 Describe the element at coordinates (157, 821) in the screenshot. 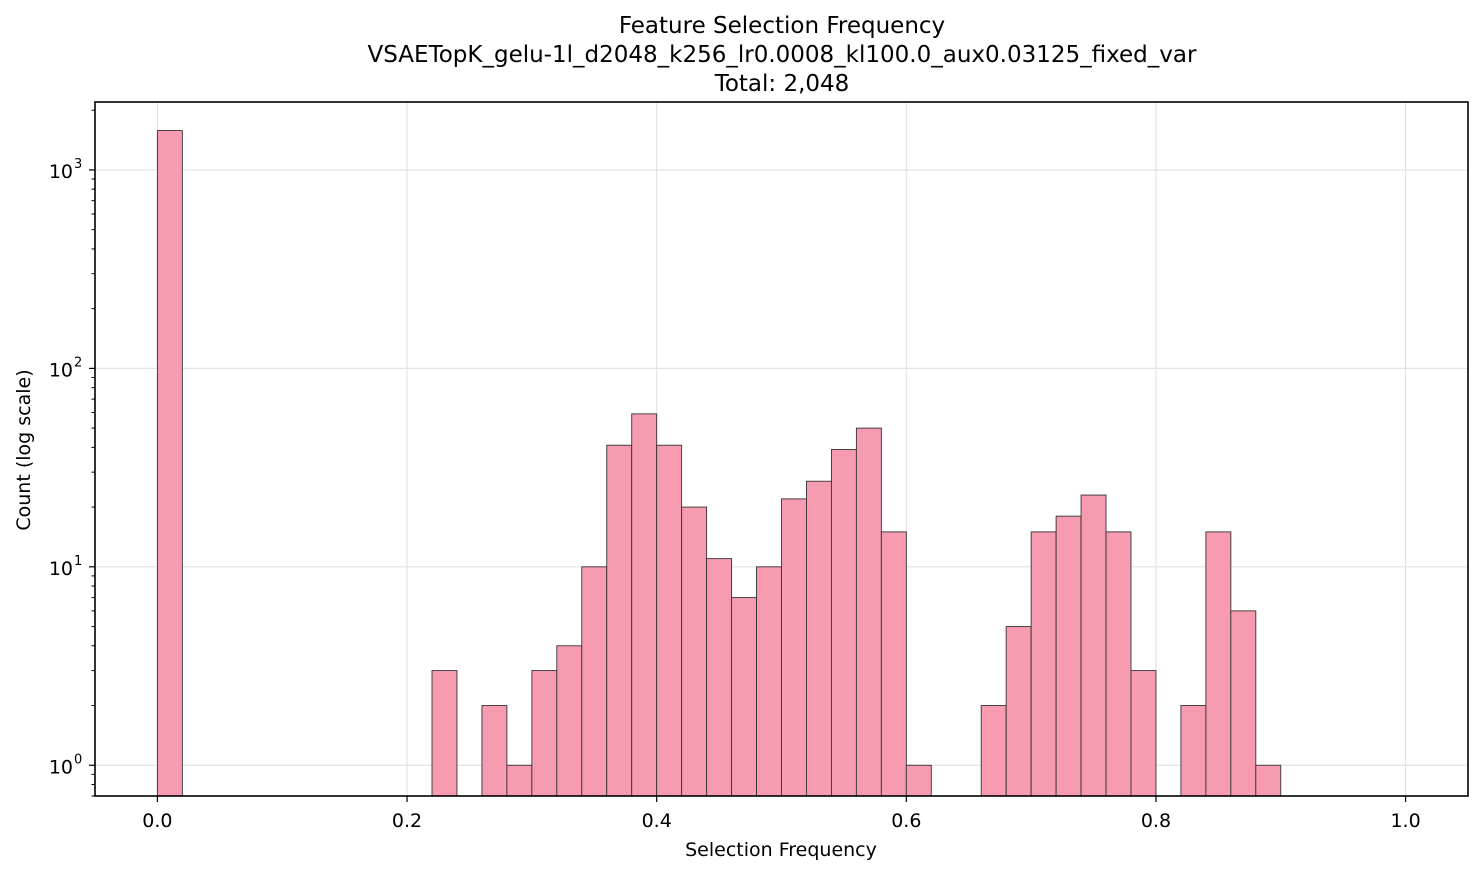

I see `x-tick-label: 0.0` at that location.